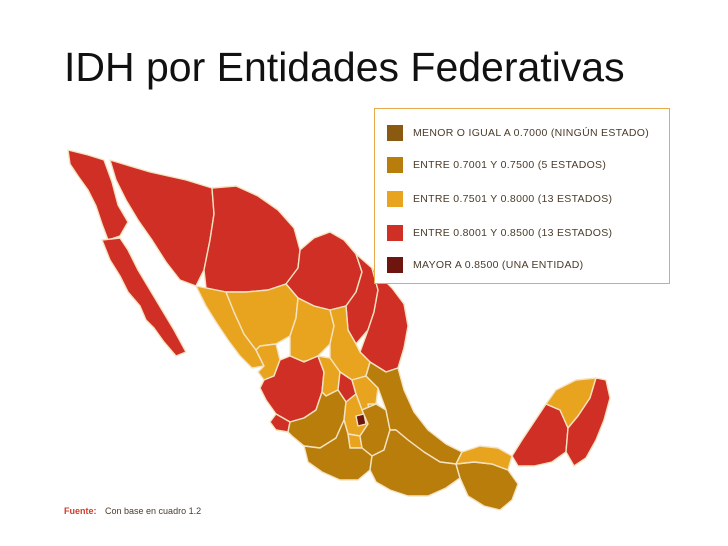 The width and height of the screenshot is (728, 546). What do you see at coordinates (484, 458) in the screenshot?
I see `state-tabasco` at bounding box center [484, 458].